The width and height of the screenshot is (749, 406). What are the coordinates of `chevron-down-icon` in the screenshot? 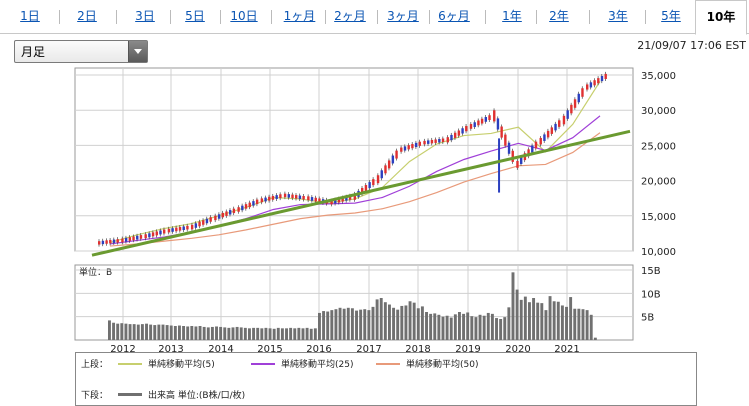 It's located at (137, 51).